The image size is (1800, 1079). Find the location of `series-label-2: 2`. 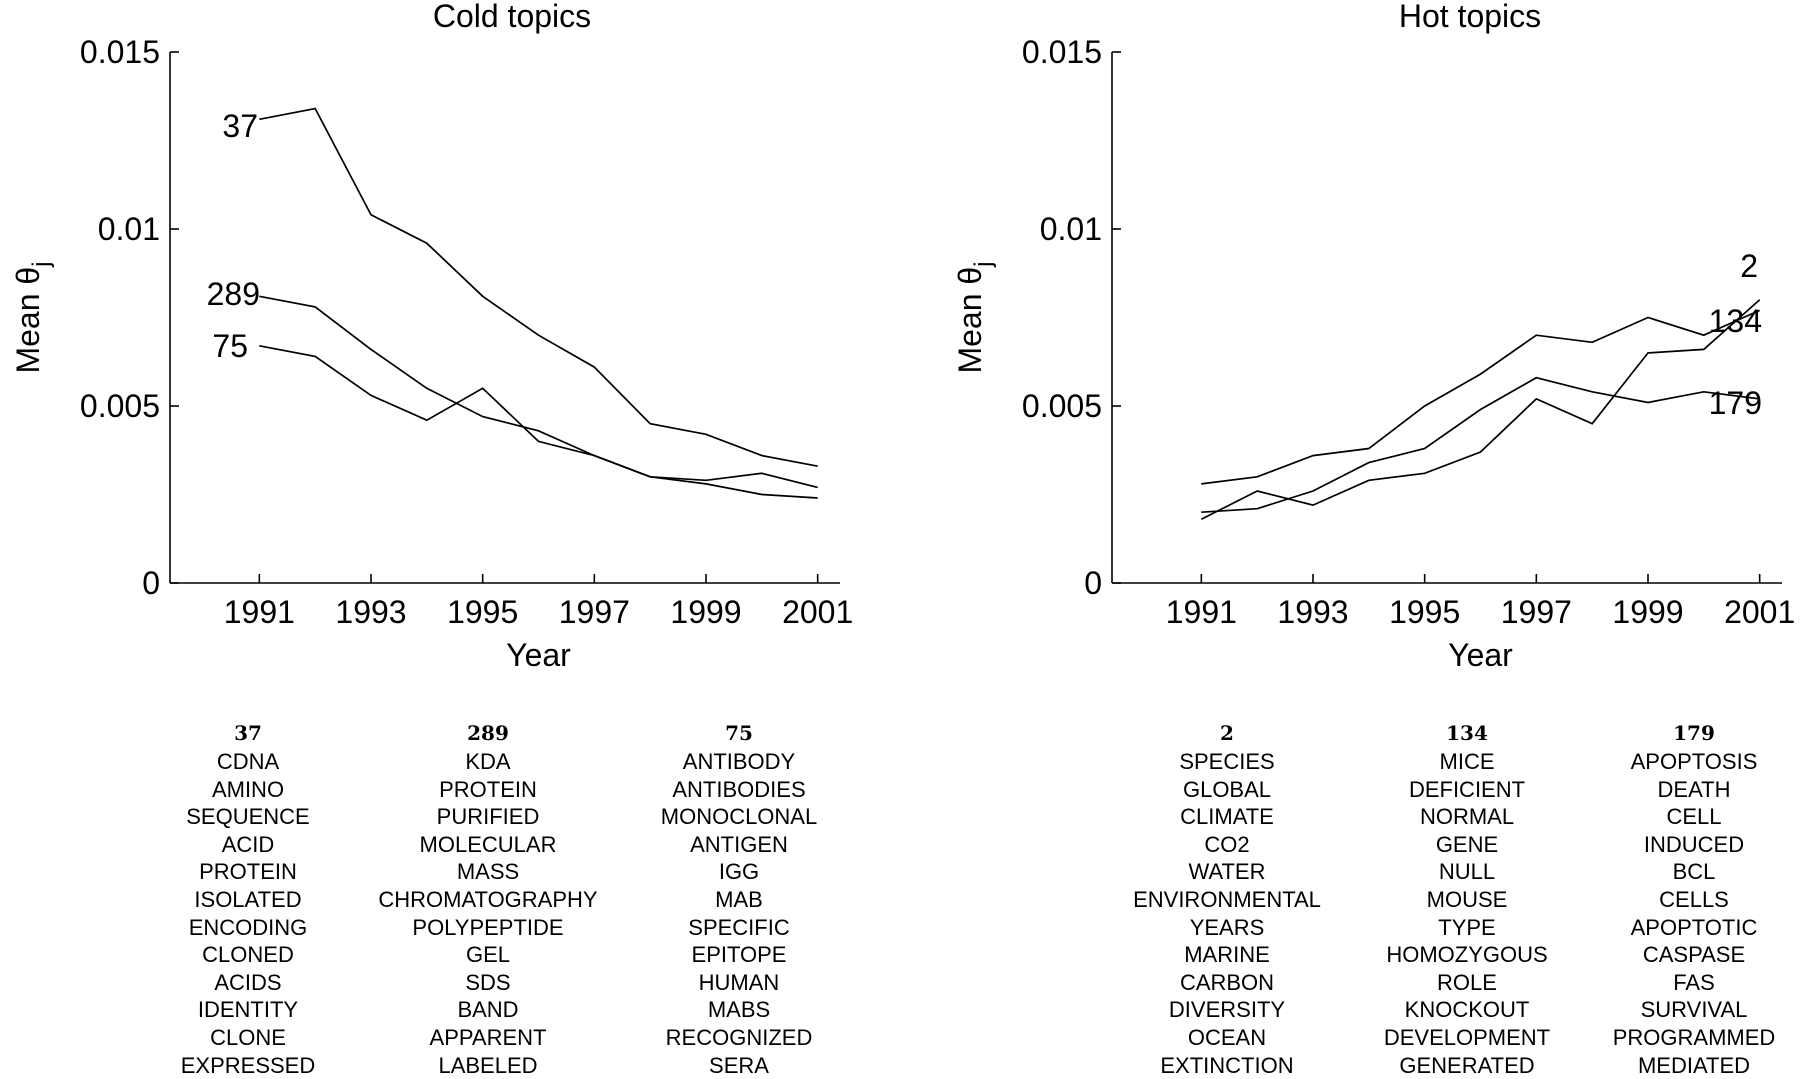

series-label-2: 2 is located at coordinates (1749, 266).